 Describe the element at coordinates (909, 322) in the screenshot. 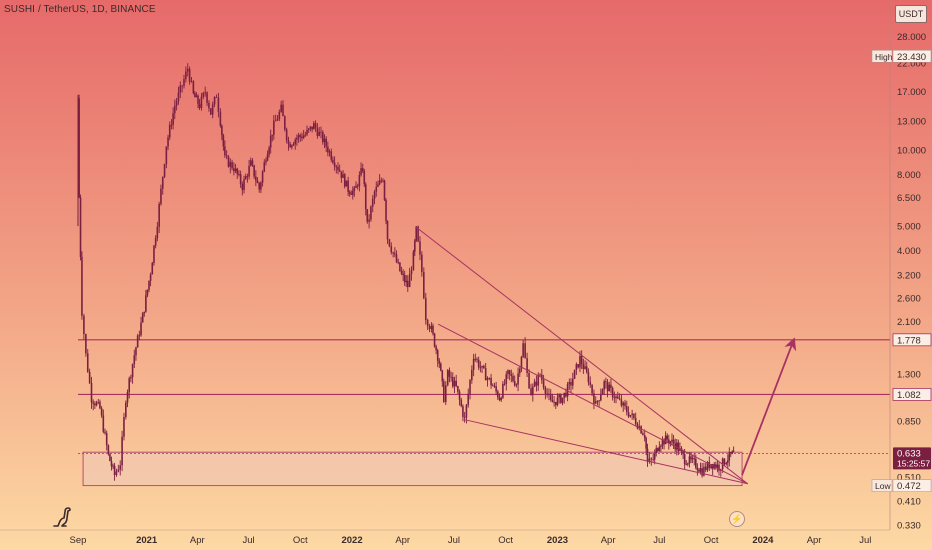

I see `price-tick-label: 2.100` at that location.